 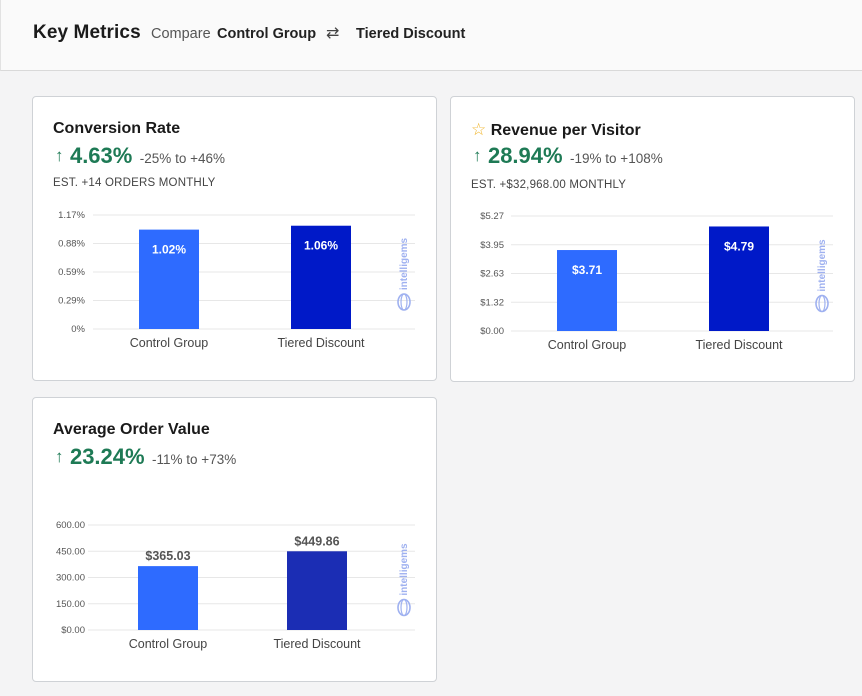 What do you see at coordinates (525, 155) in the screenshot?
I see `lift-value: 28.94%` at bounding box center [525, 155].